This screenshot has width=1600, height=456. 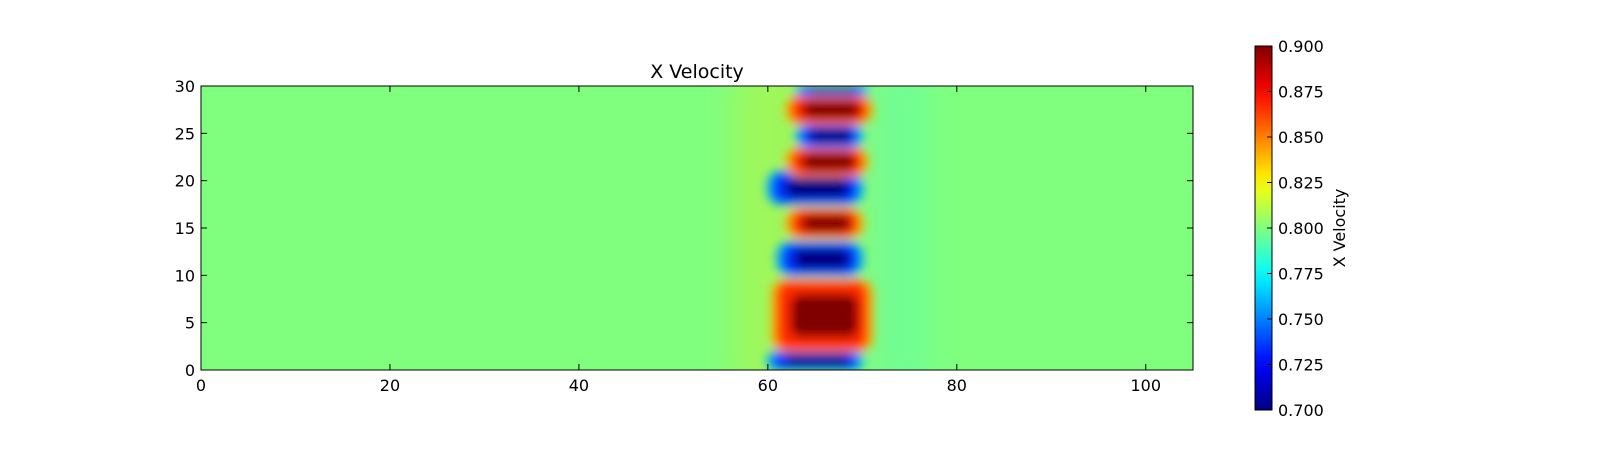 What do you see at coordinates (1301, 92) in the screenshot?
I see `colorbar-tick-label: 0.875` at bounding box center [1301, 92].